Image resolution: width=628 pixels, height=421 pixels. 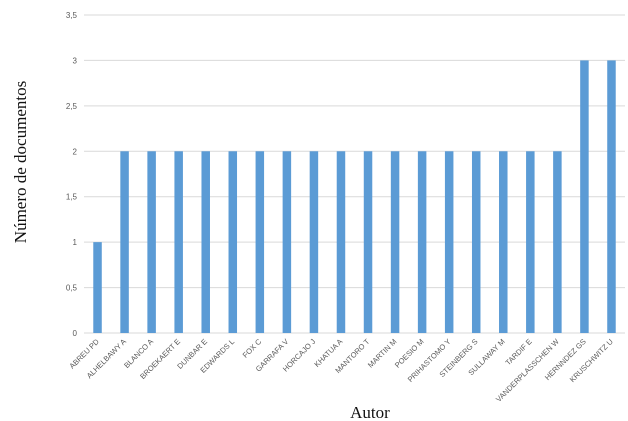 I want to click on y-tick-label: 1, so click(x=75, y=242).